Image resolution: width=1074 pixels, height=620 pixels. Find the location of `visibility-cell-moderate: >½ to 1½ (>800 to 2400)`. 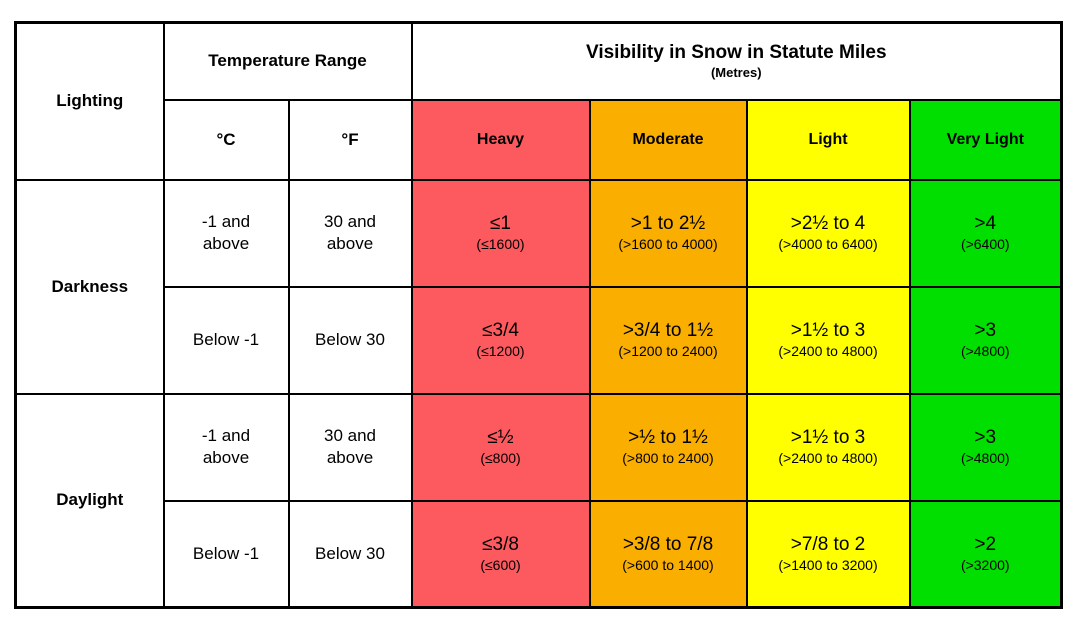

visibility-cell-moderate: >½ to 1½ (>800 to 2400) is located at coordinates (668, 447).